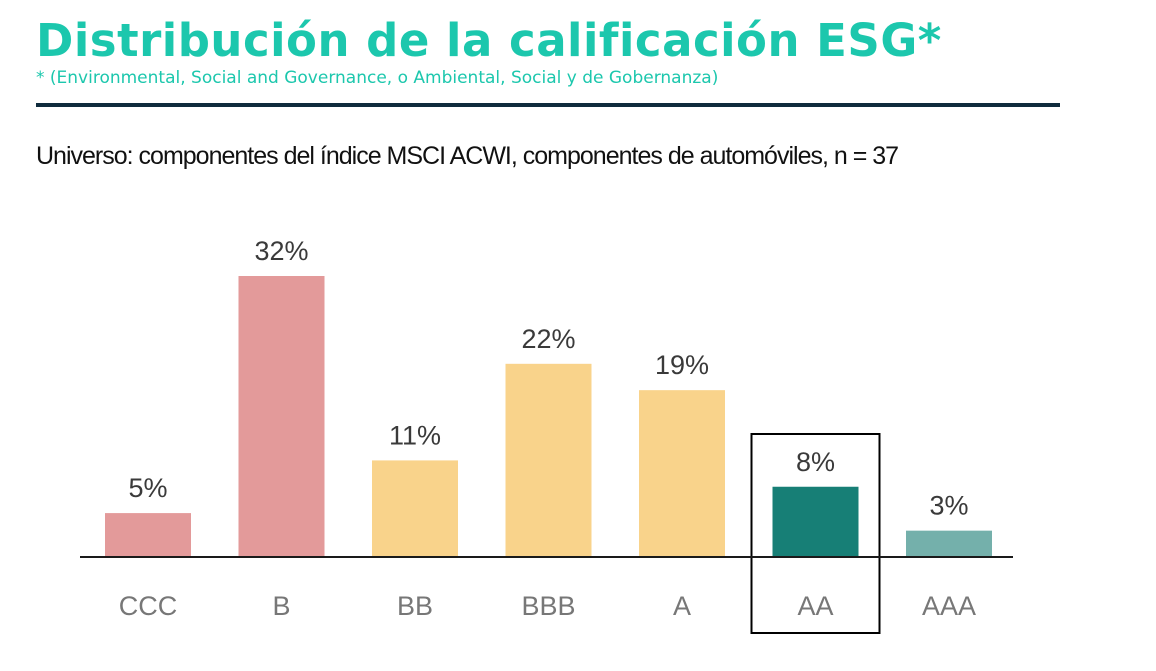 The width and height of the screenshot is (1156, 671). Describe the element at coordinates (949, 543) in the screenshot. I see `bar-aaa` at that location.